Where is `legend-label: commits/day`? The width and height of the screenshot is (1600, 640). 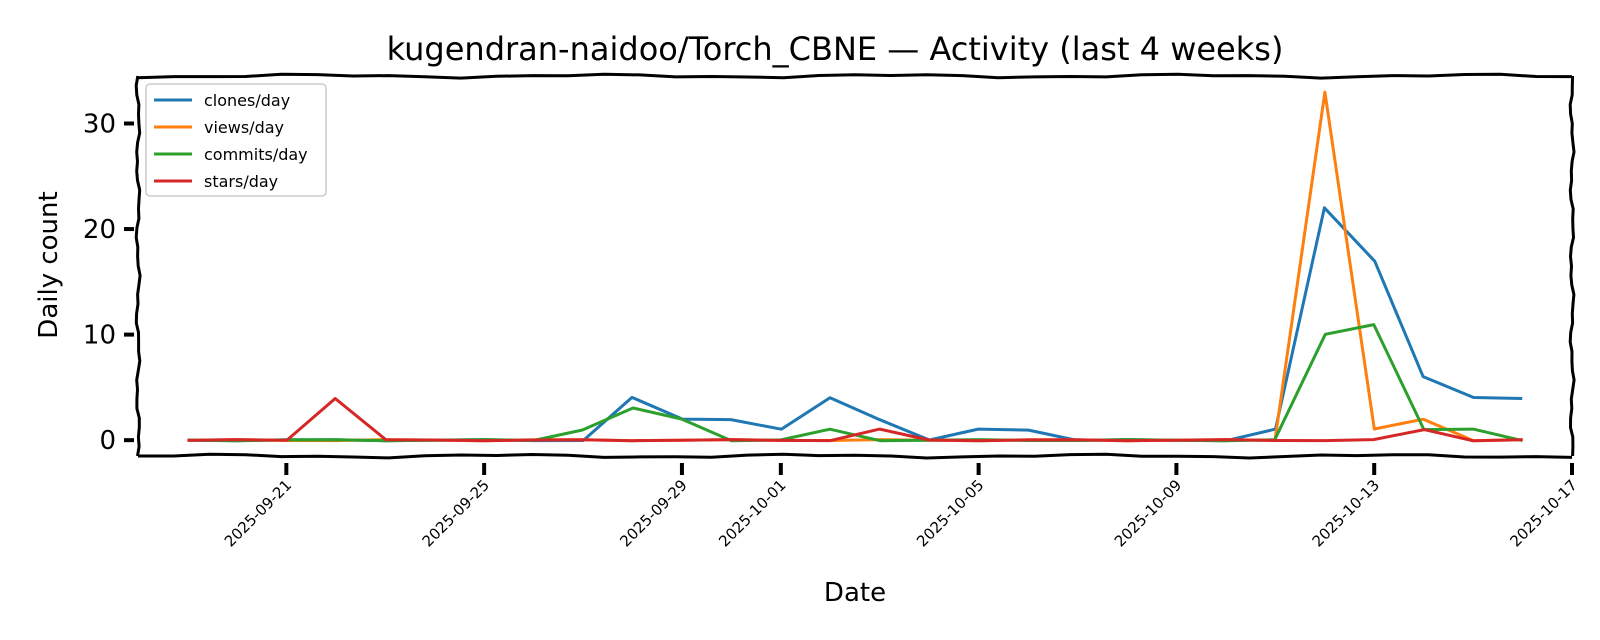 legend-label: commits/day is located at coordinates (256, 154).